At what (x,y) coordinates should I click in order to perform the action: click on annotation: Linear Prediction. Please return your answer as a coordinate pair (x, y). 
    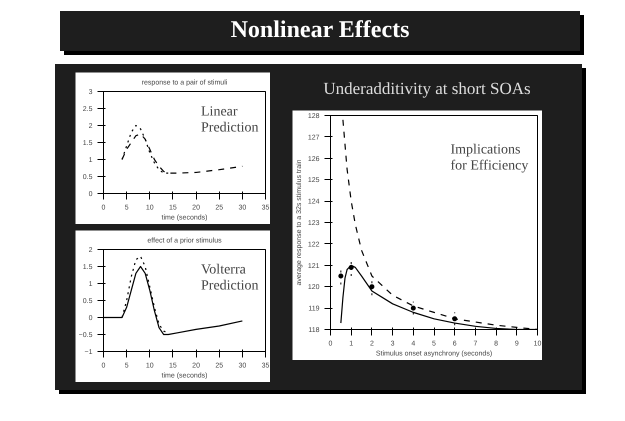
    Looking at the image, I should click on (230, 120).